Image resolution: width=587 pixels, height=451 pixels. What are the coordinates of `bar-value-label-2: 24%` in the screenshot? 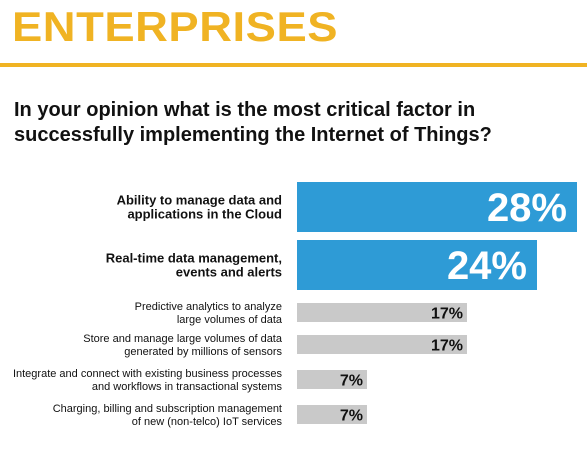 It's located at (487, 266).